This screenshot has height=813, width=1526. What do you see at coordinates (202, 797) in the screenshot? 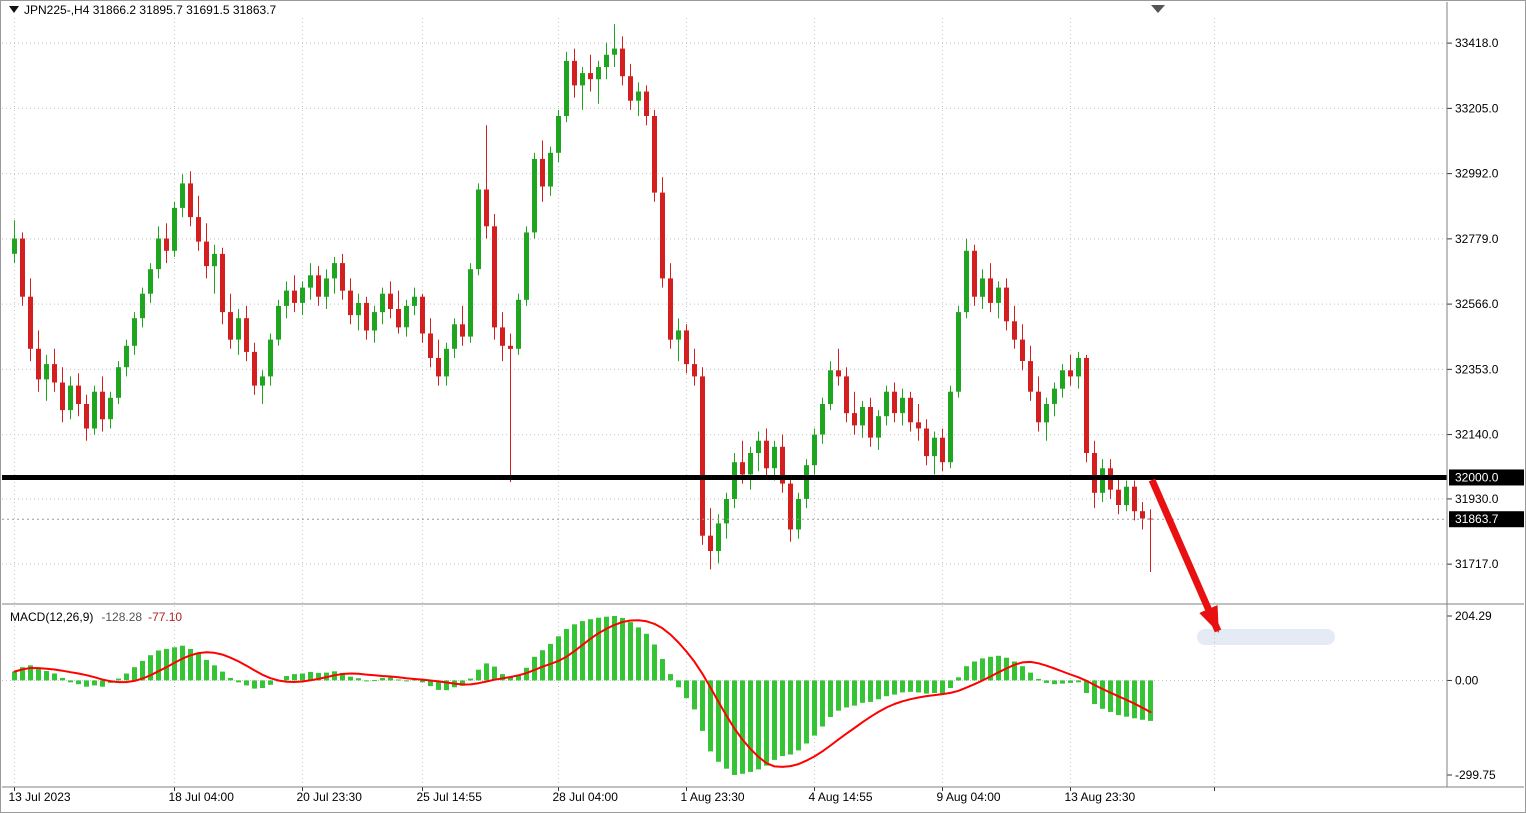
I see `time-axis-label: 18 Jul 04:00` at bounding box center [202, 797].